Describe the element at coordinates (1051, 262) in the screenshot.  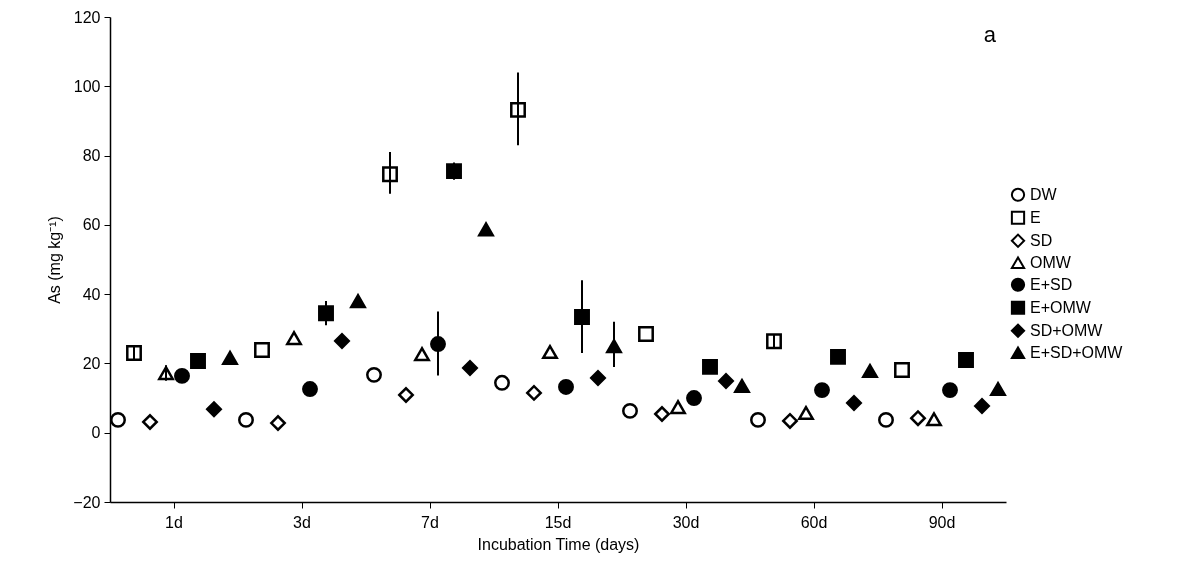
I see `legend-label: OMW` at that location.